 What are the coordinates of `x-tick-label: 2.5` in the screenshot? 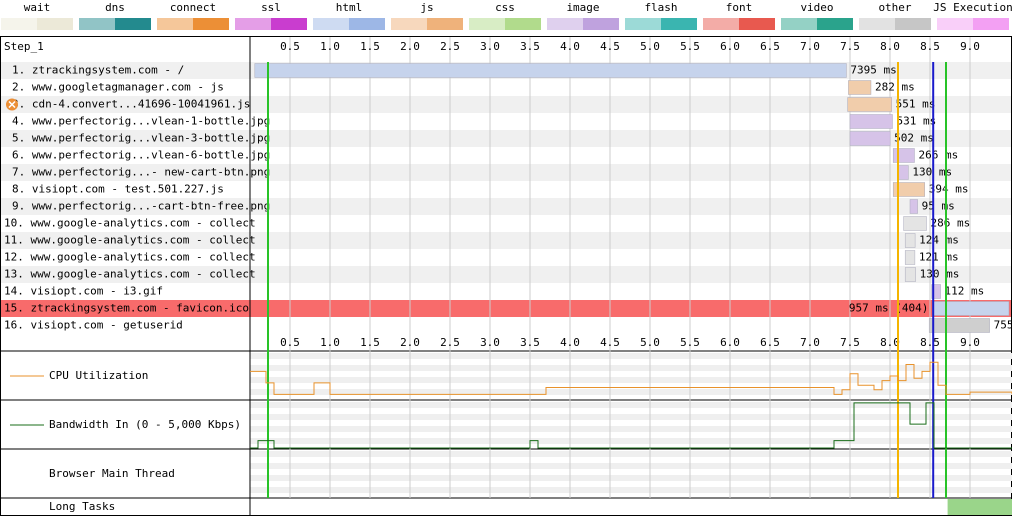 It's located at (450, 342).